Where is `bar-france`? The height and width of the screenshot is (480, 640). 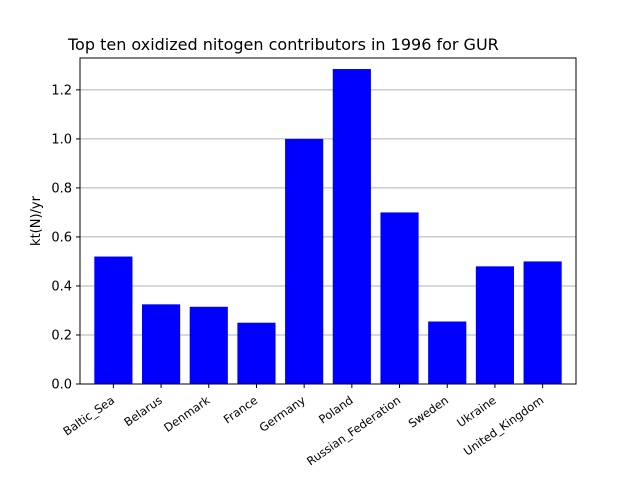 bar-france is located at coordinates (256, 353).